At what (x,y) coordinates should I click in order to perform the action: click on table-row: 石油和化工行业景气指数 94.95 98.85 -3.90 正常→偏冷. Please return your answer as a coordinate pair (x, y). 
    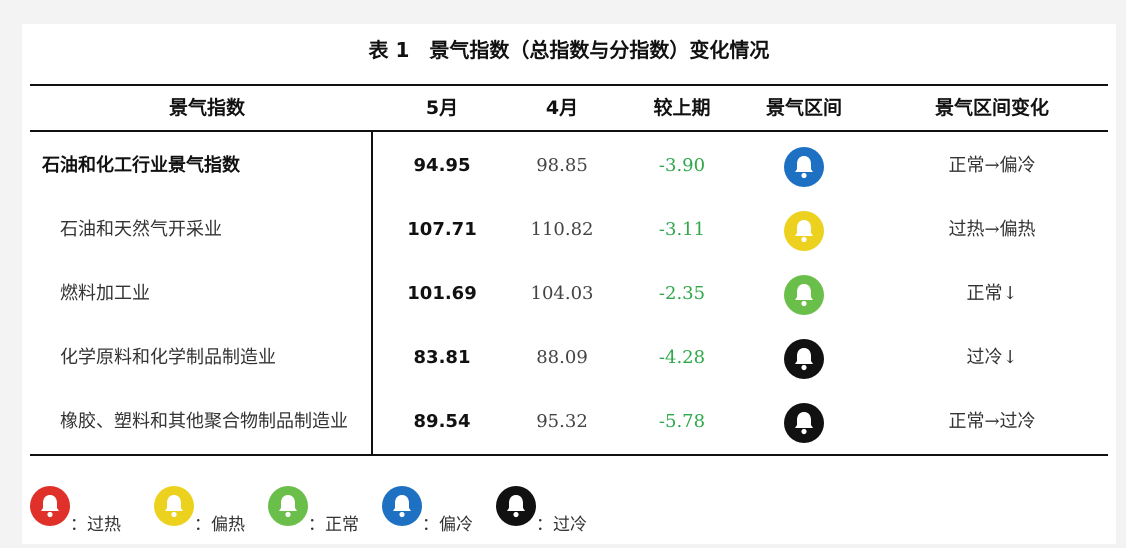
    Looking at the image, I should click on (569, 166).